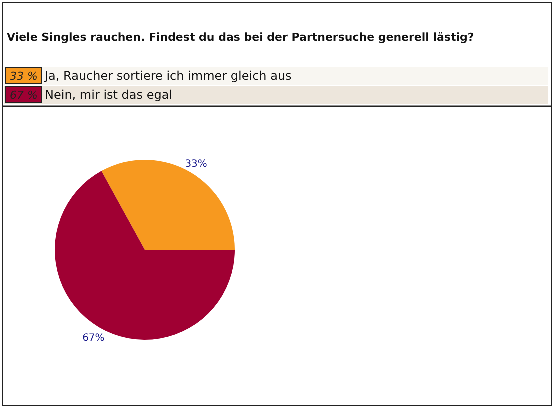 The height and width of the screenshot is (411, 555). What do you see at coordinates (196, 164) in the screenshot?
I see `data-label: 33%` at bounding box center [196, 164].